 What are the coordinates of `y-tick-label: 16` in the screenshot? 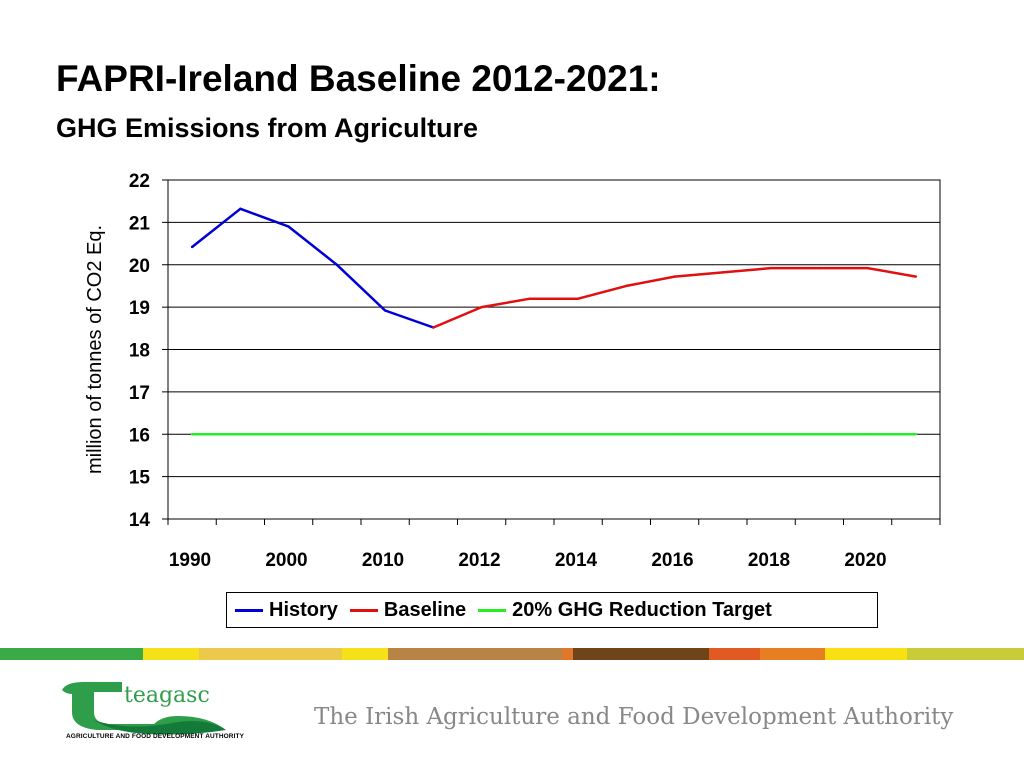 It's located at (139, 435).